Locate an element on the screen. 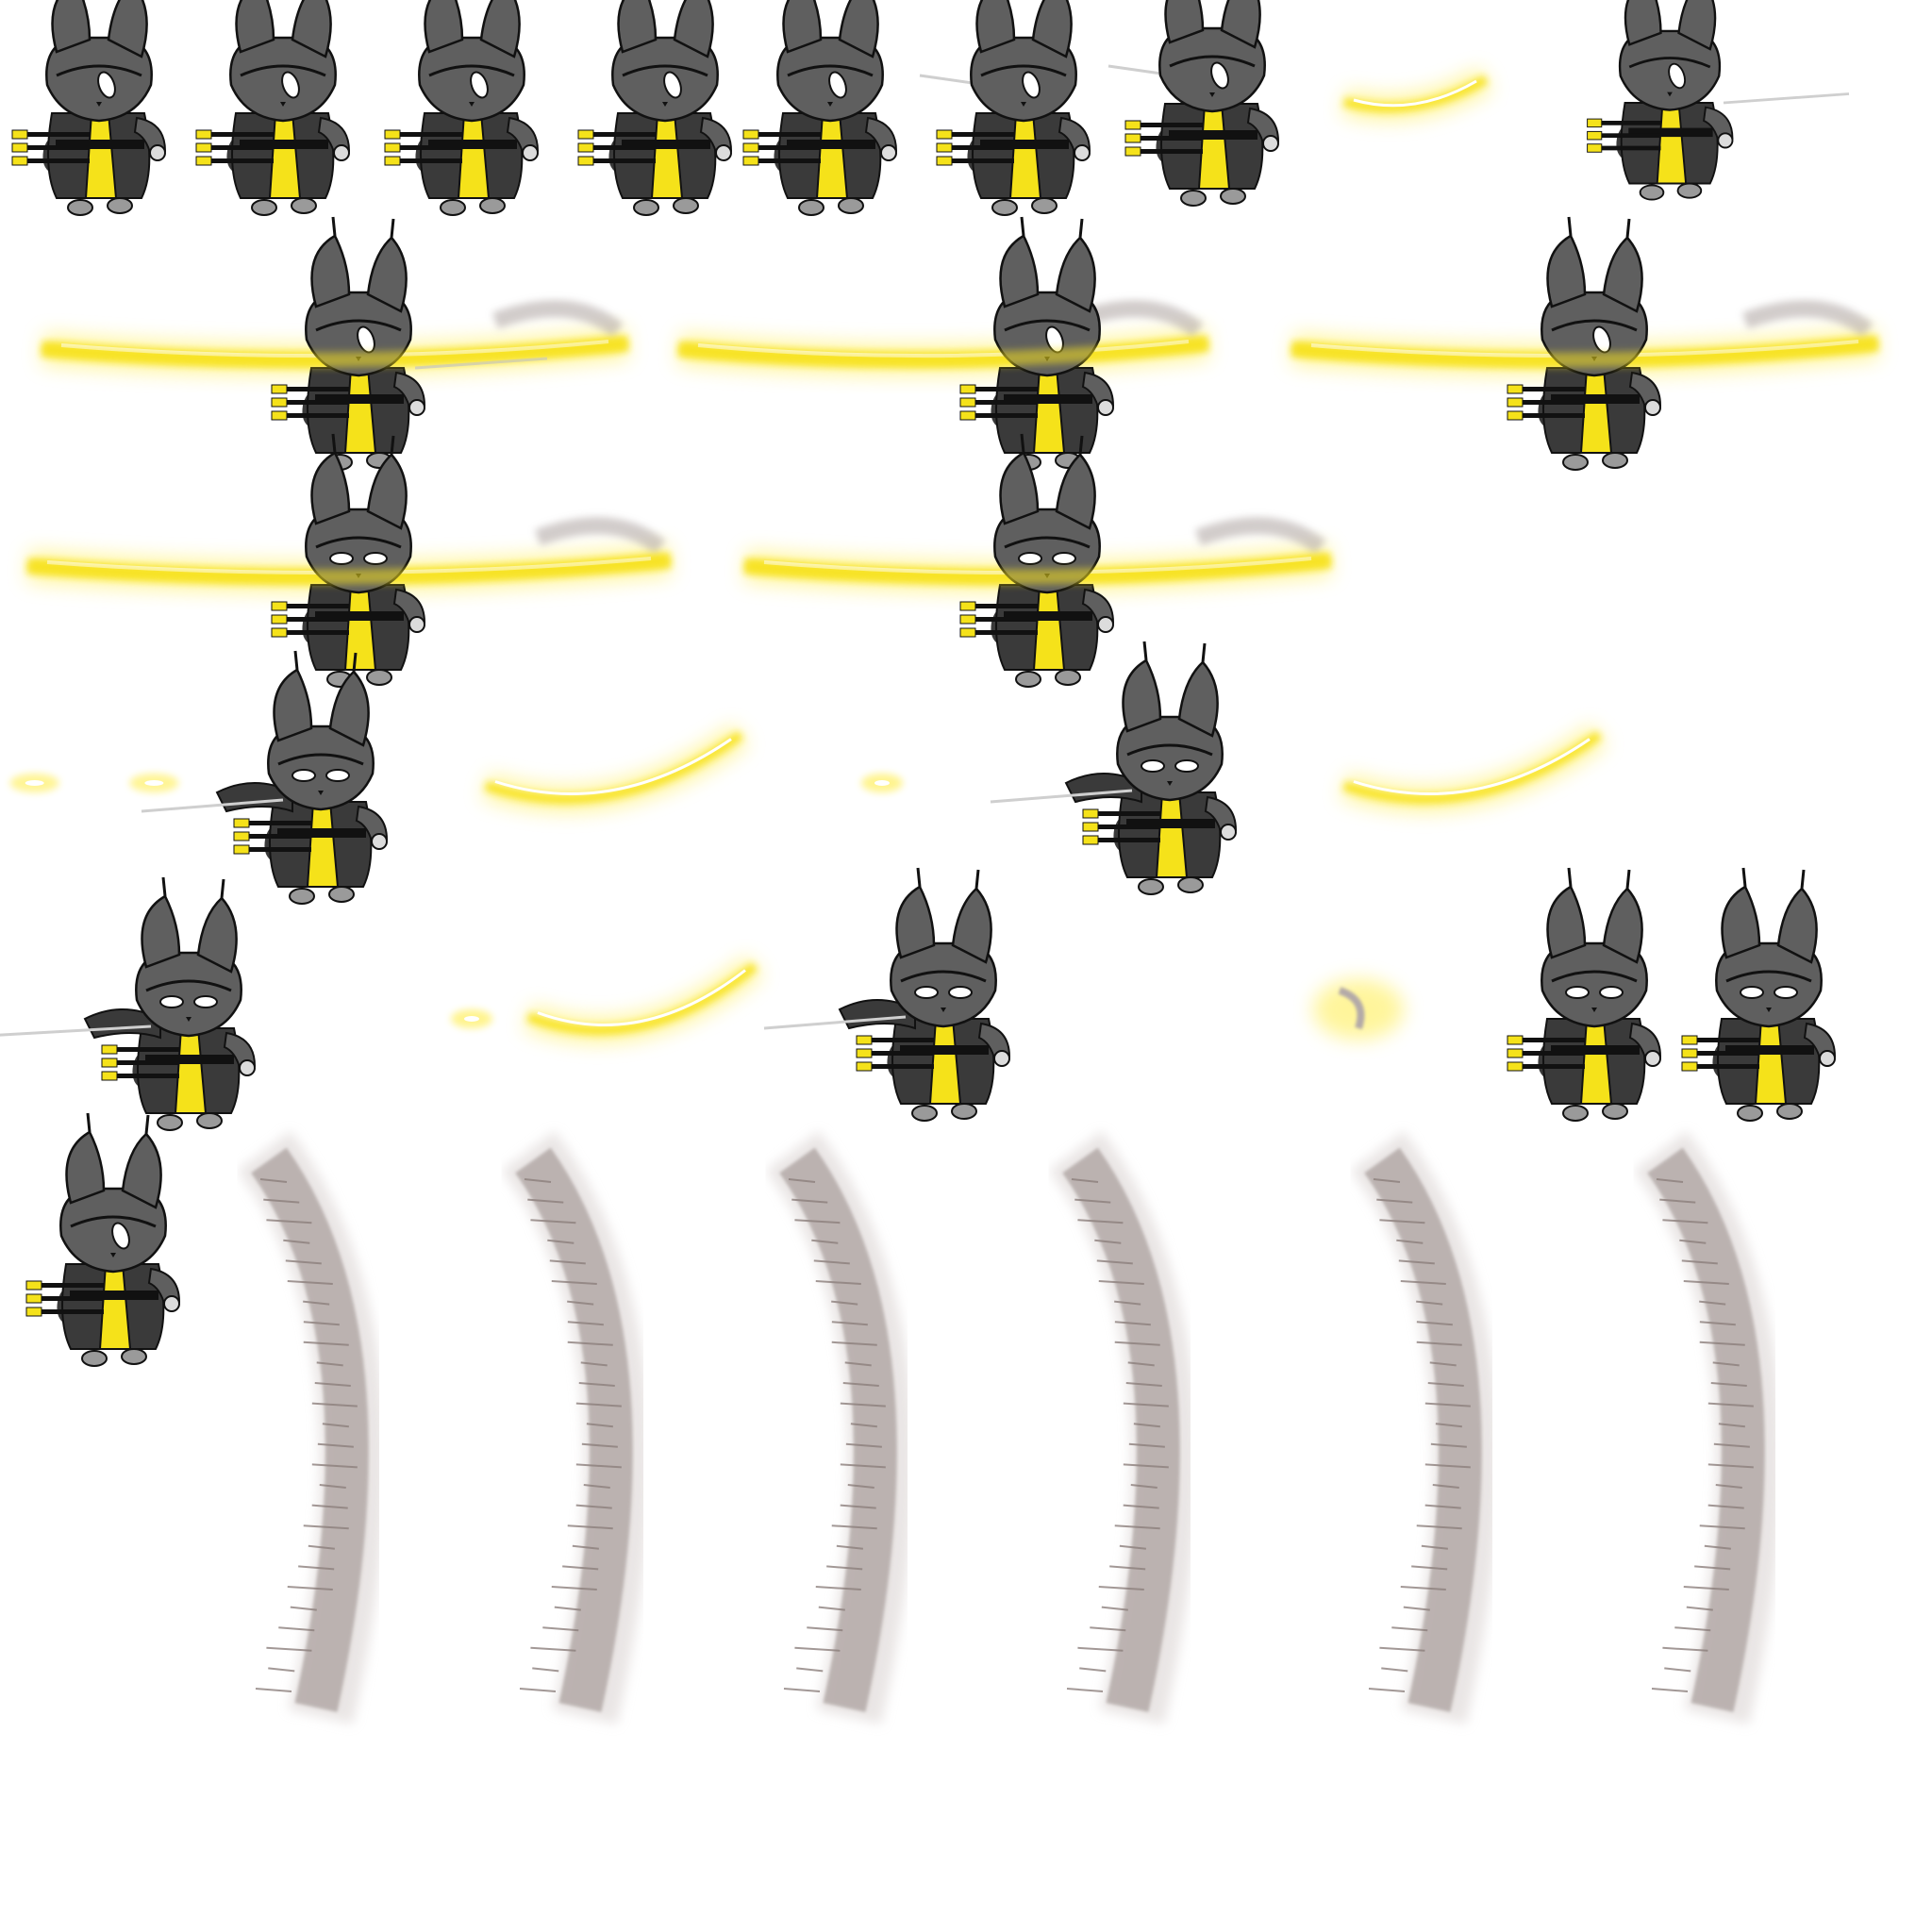  right-antenna is located at coordinates (1628, 880).